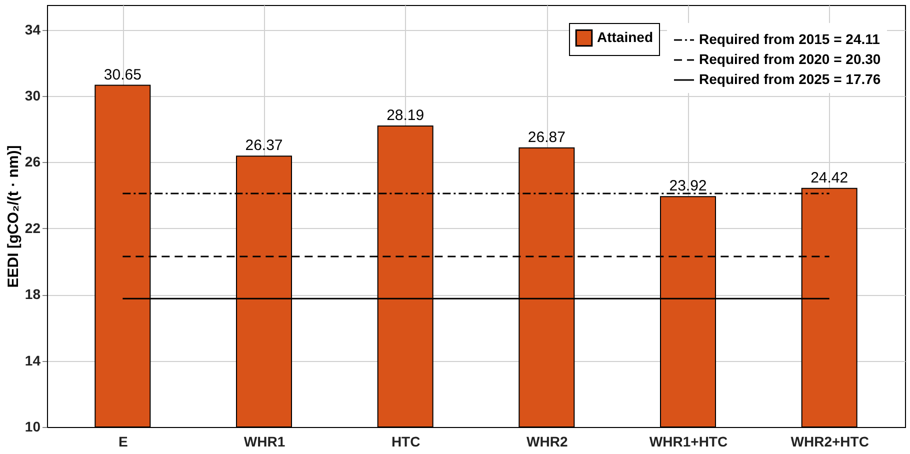  Describe the element at coordinates (688, 442) in the screenshot. I see `x-tick-label: WHR1+HTC` at that location.